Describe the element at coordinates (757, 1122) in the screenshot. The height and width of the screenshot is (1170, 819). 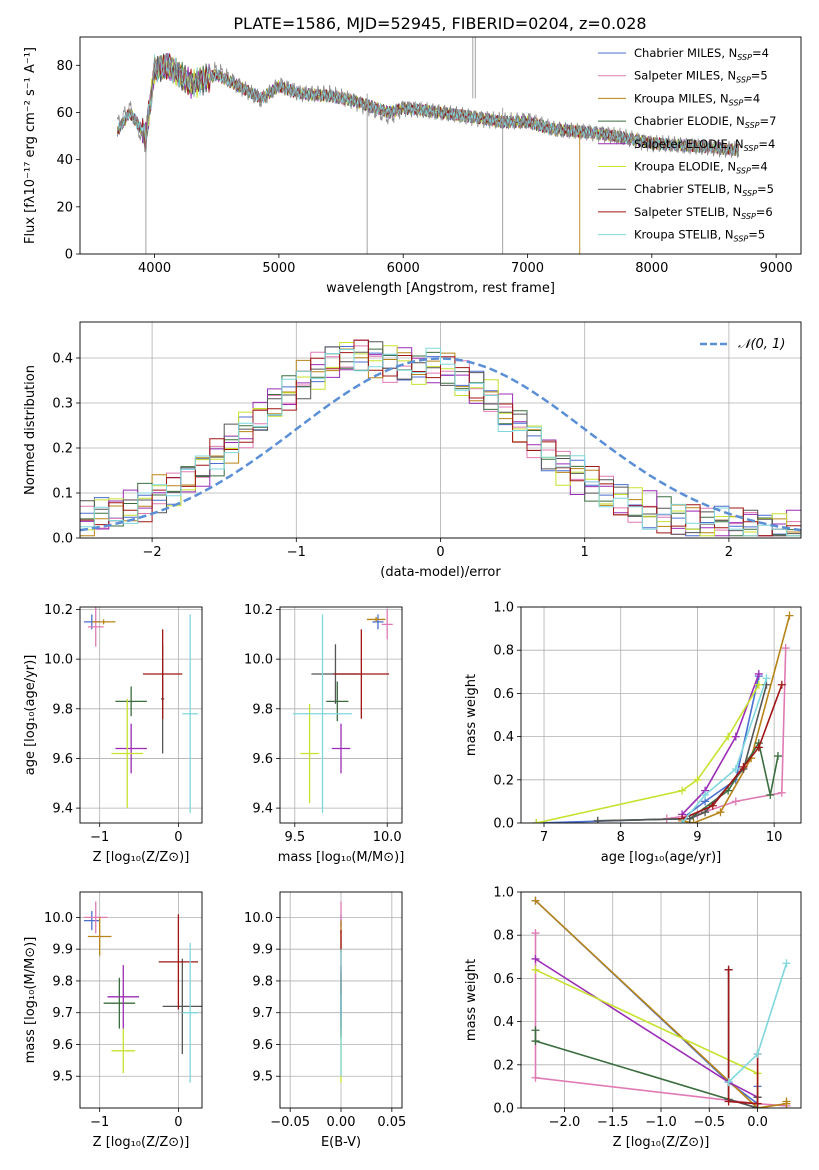
I see `x-tick-label: 0.0` at that location.